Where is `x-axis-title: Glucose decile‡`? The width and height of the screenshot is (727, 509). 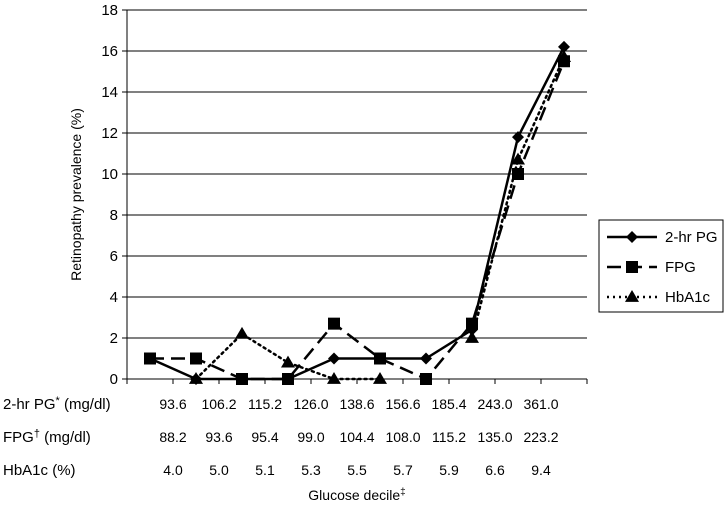
x-axis-title: Glucose decile‡ is located at coordinates (356, 495).